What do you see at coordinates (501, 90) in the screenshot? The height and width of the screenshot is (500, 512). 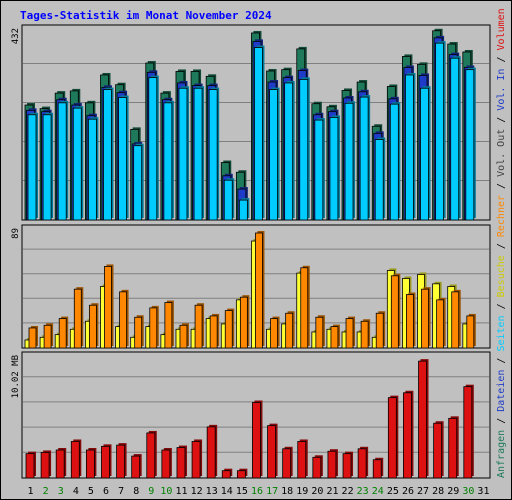 I see `legend-entry: Vol. In` at bounding box center [501, 90].